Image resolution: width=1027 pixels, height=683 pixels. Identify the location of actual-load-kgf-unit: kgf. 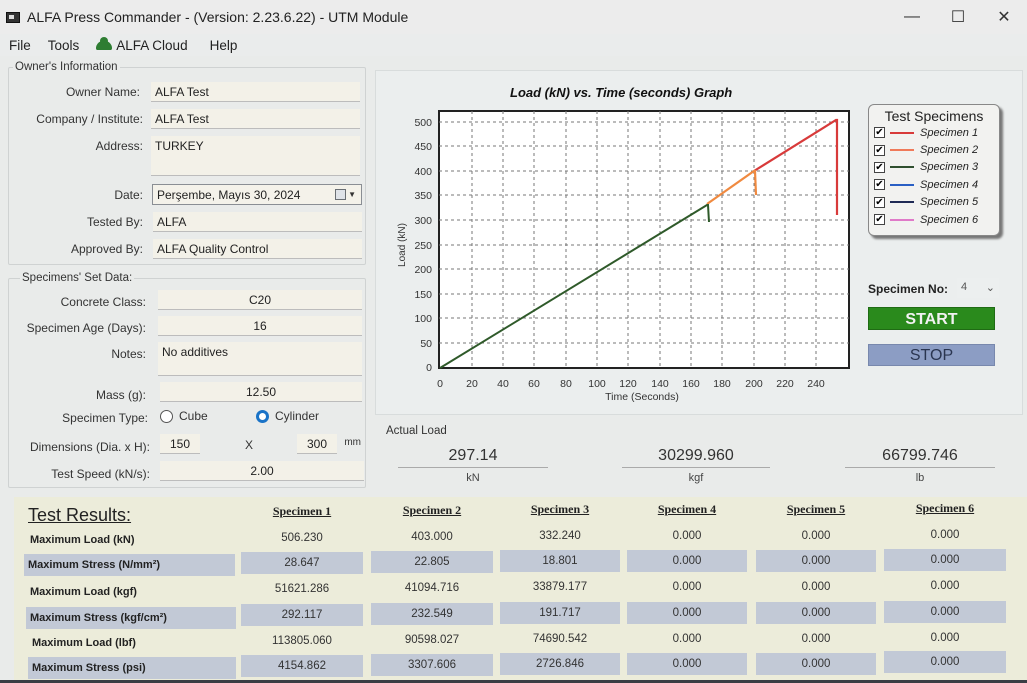
(696, 478).